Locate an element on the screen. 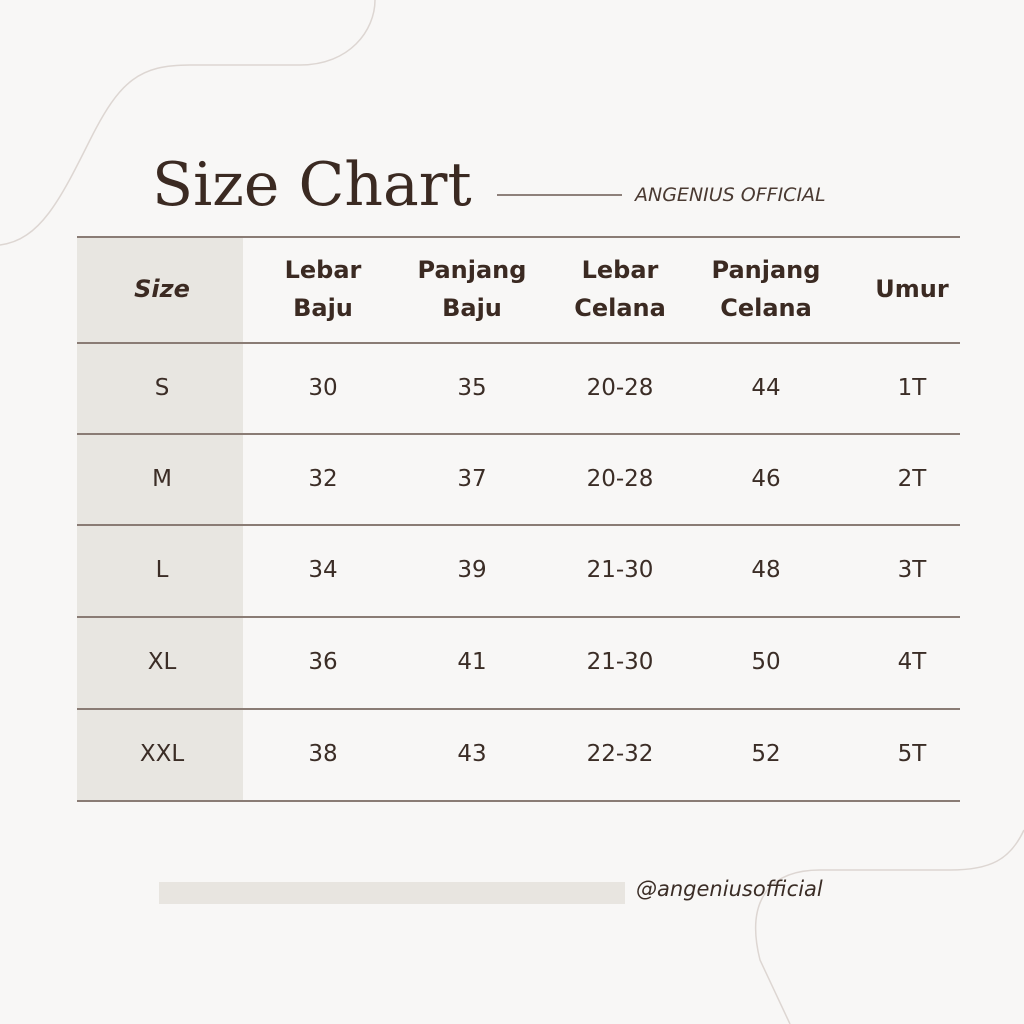 The image size is (1024, 1024). table-cell: 22-32 is located at coordinates (620, 754).